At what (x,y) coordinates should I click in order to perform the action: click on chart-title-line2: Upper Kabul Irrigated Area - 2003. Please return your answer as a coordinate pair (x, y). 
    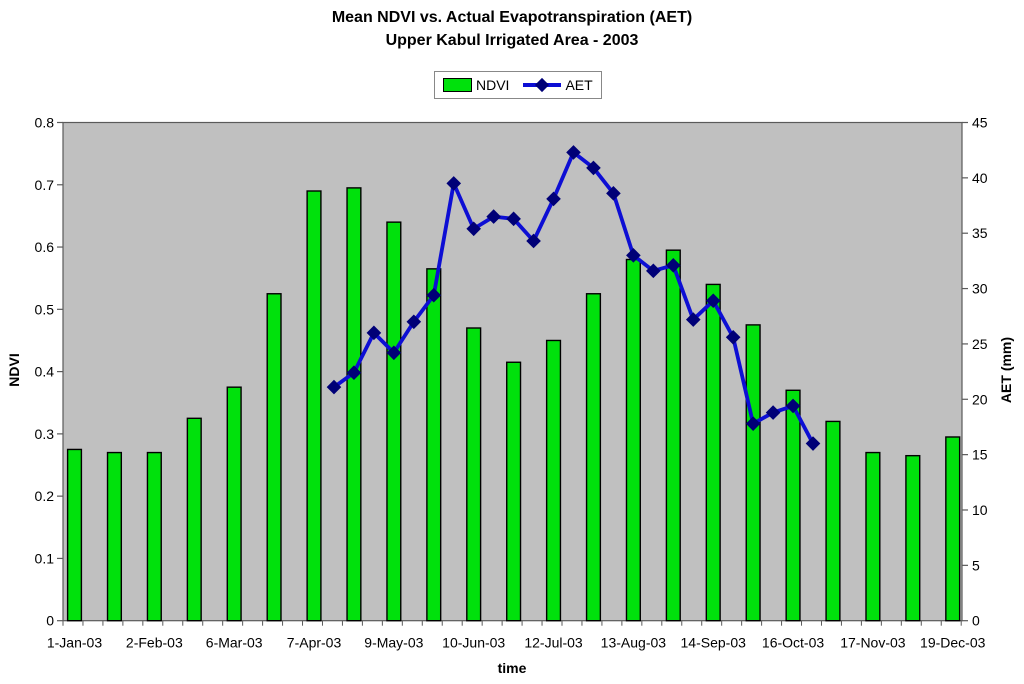
    Looking at the image, I should click on (512, 40).